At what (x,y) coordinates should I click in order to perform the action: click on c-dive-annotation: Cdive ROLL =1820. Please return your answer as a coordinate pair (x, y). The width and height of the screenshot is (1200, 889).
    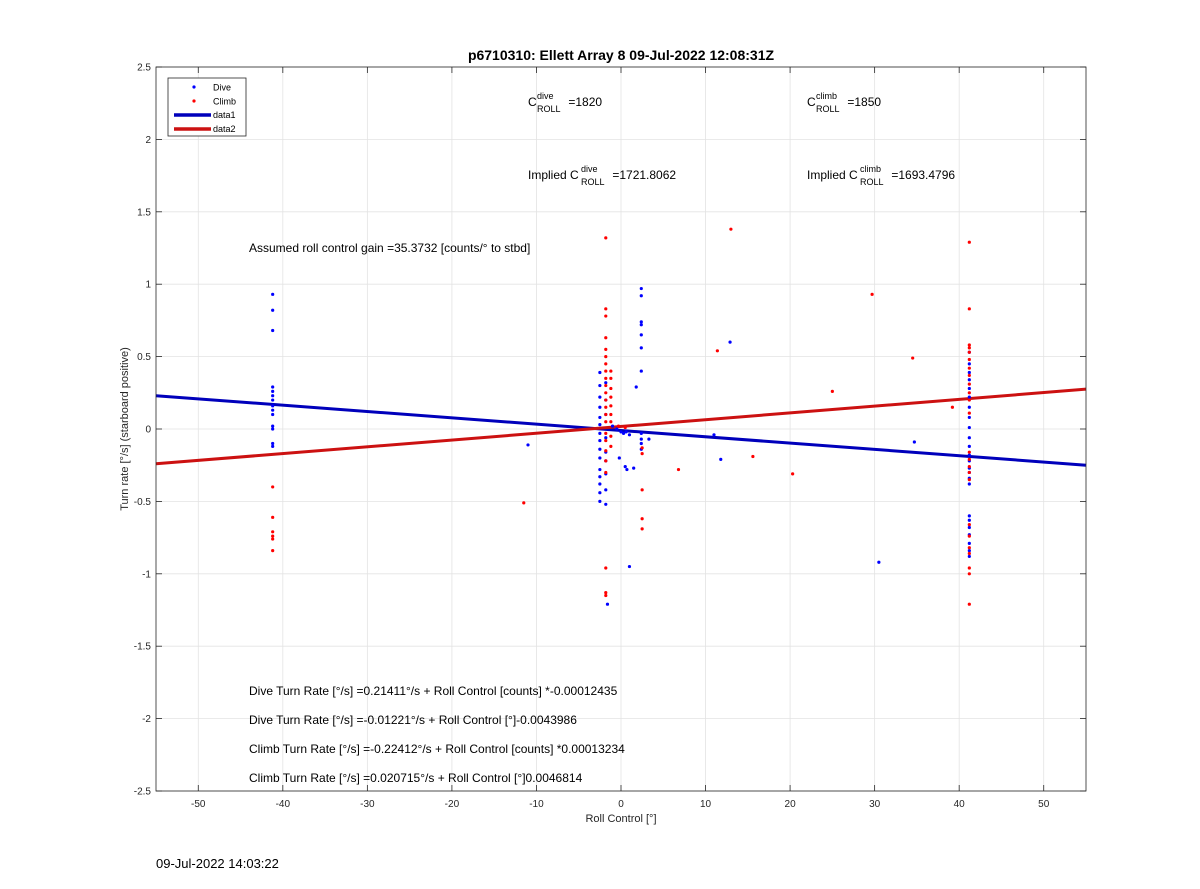
    Looking at the image, I should click on (565, 102).